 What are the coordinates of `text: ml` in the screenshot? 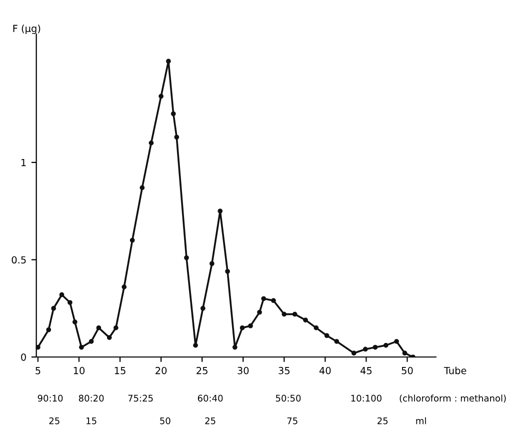 It's located at (421, 420).